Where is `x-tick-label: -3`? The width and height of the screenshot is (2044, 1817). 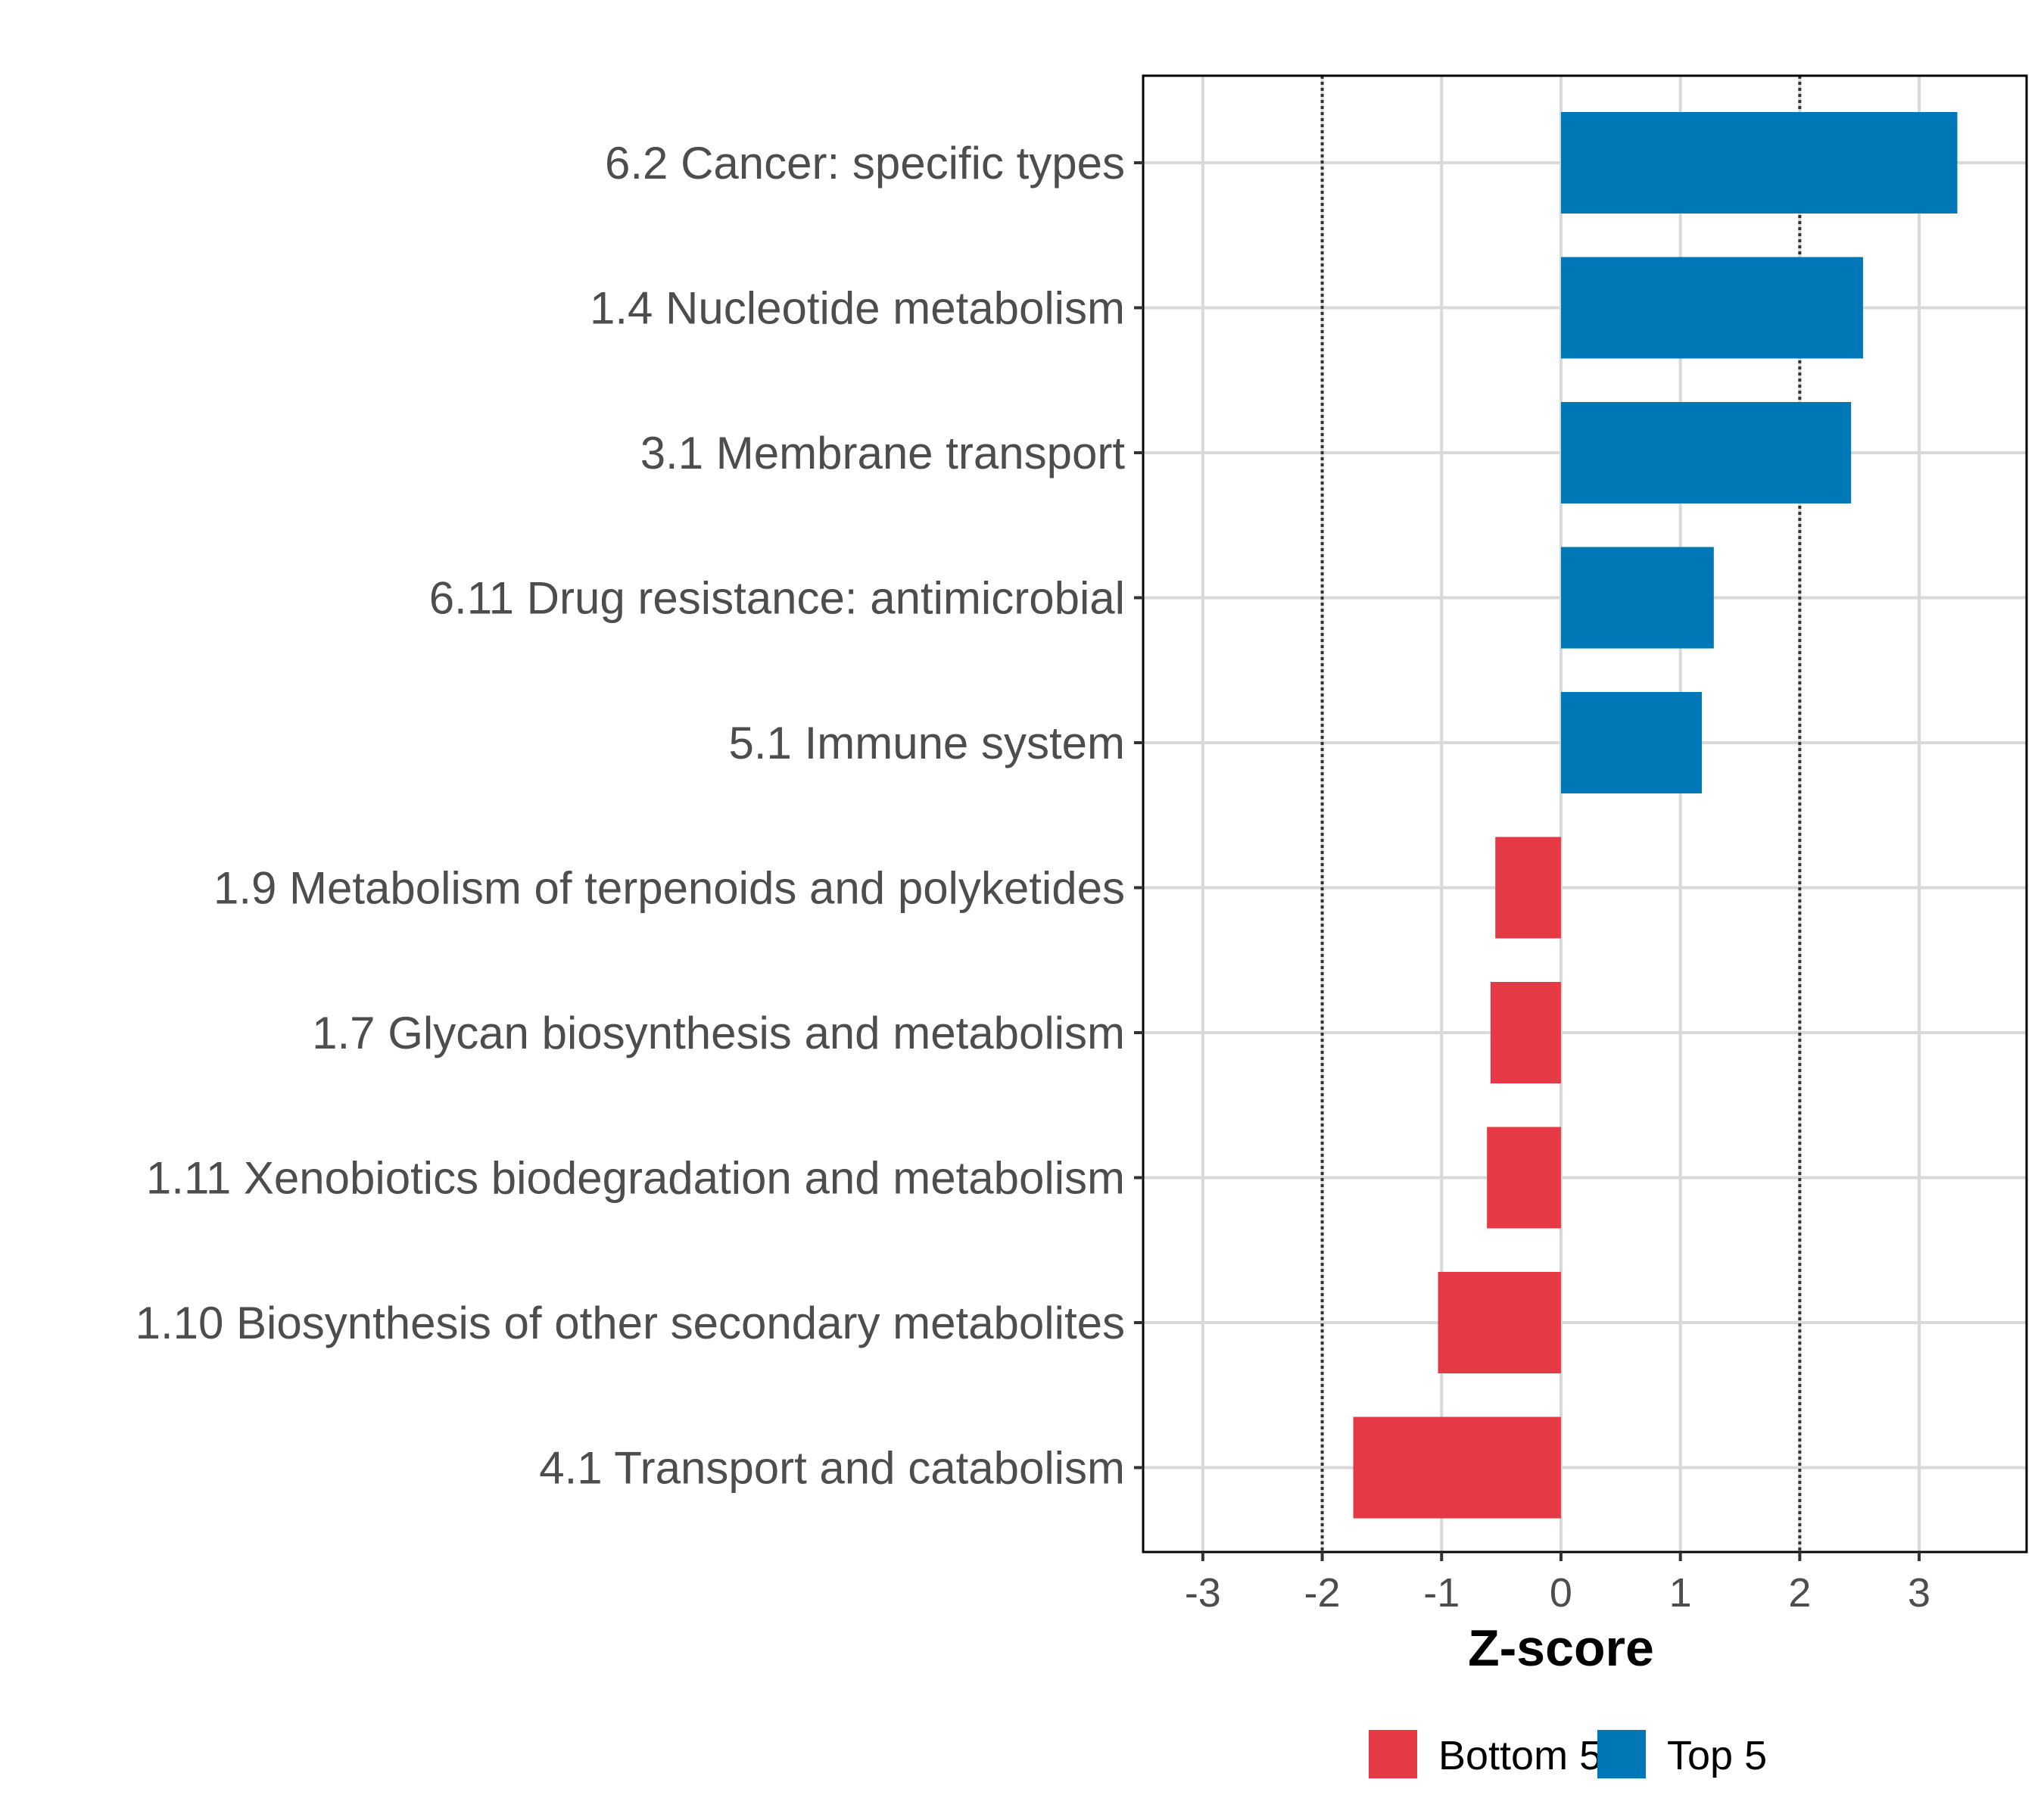 x-tick-label: -3 is located at coordinates (1203, 1593).